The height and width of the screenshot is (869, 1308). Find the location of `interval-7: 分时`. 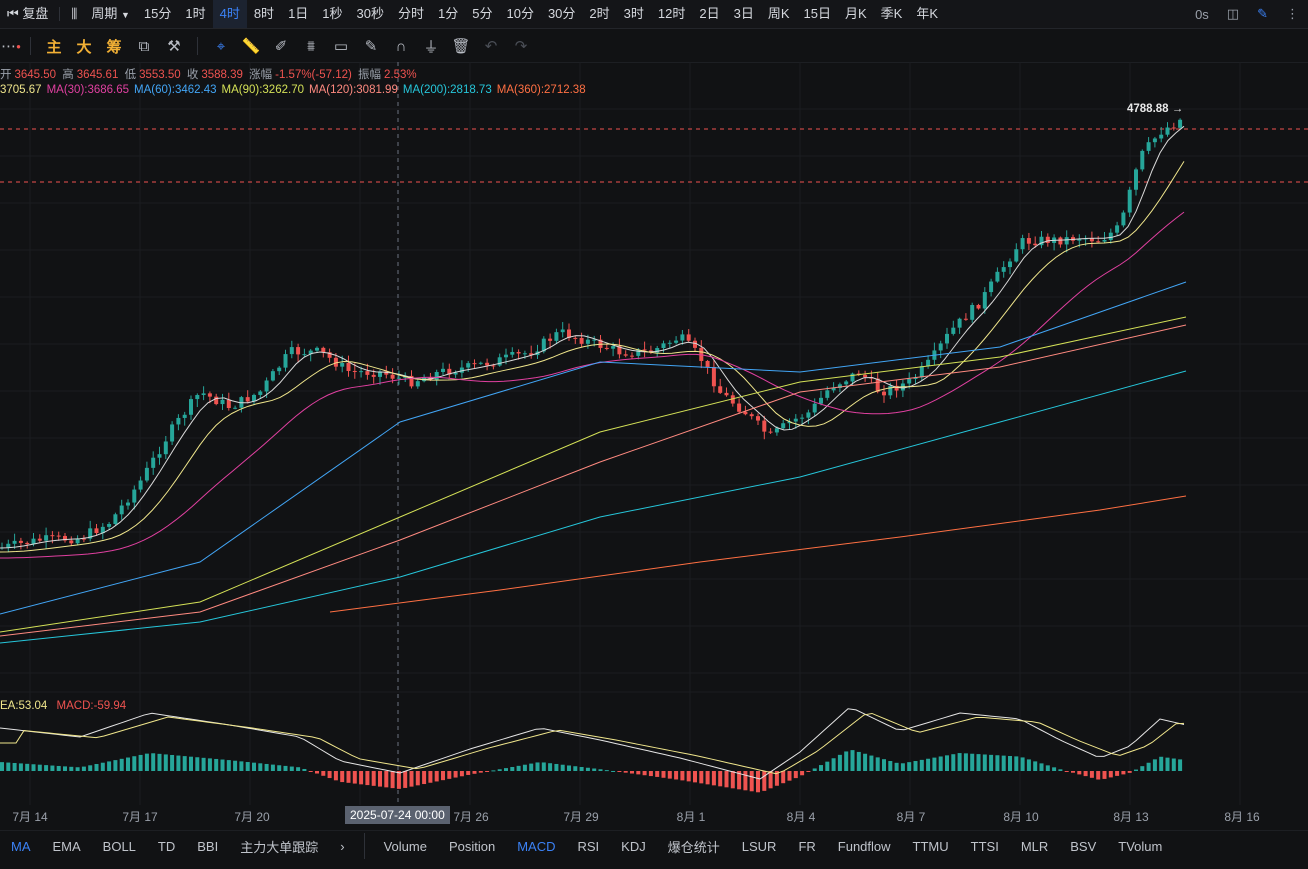

interval-7: 分时 is located at coordinates (411, 13).